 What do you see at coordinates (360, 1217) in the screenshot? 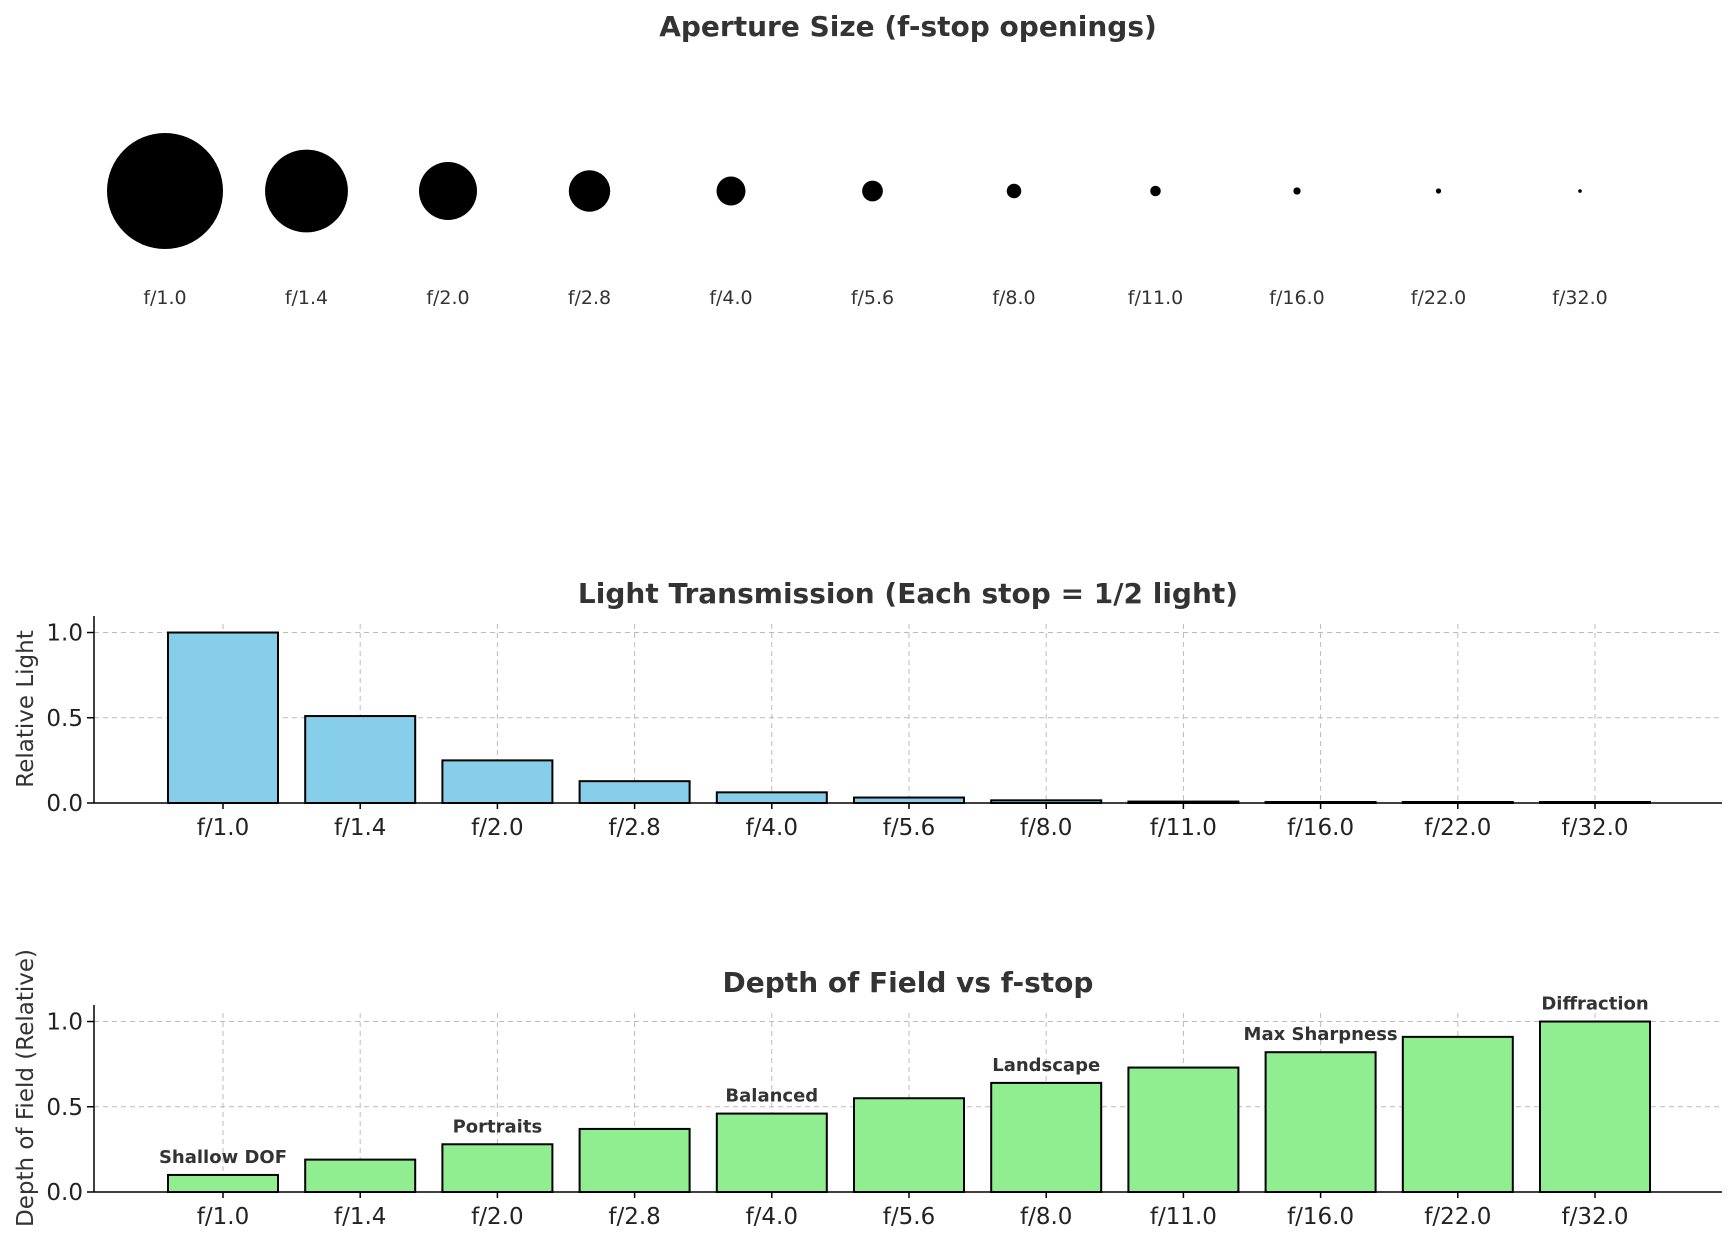
I see `dof-xtick-label-1: f/1.4` at bounding box center [360, 1217].